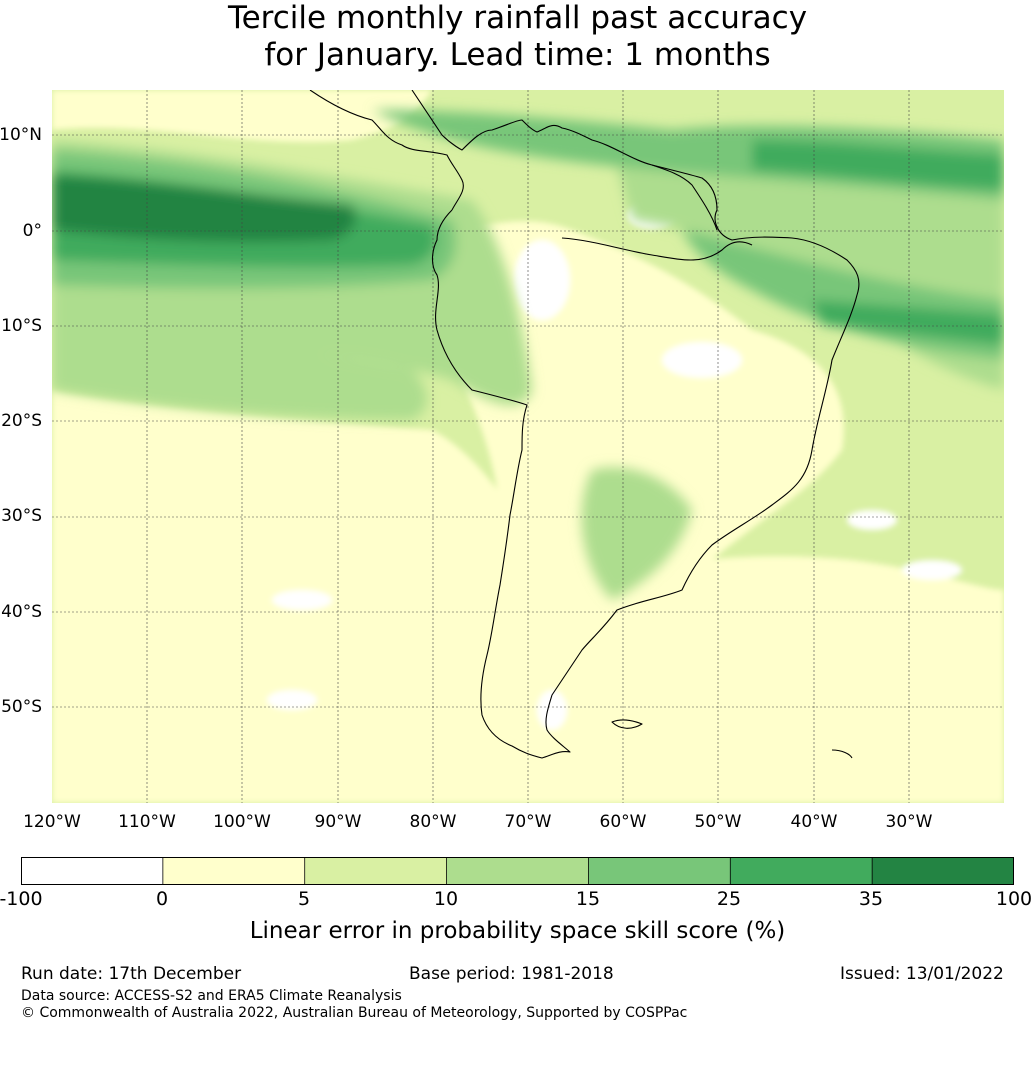 This screenshot has height=1065, width=1035. I want to click on colorbar-tick-5: 5, so click(304, 899).